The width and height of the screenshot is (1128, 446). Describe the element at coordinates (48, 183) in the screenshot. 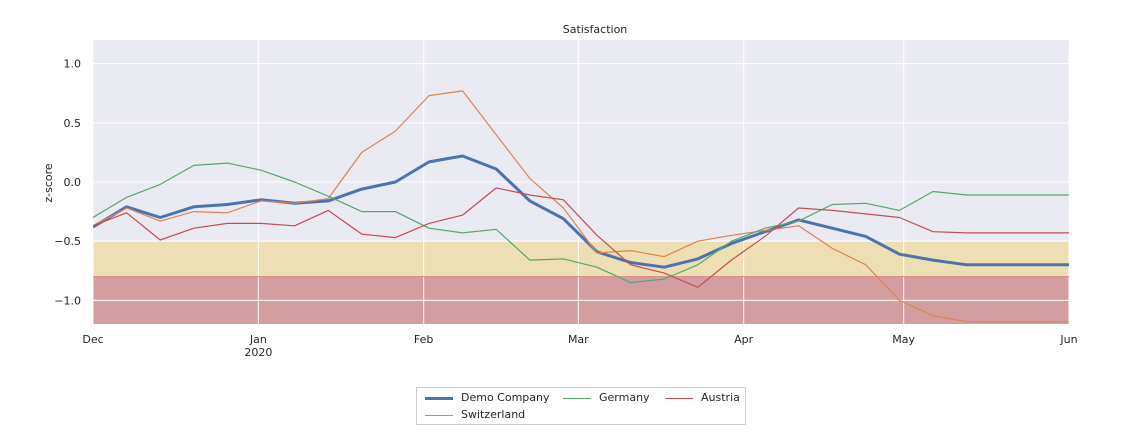

I see `y-axis-label: z-score` at that location.